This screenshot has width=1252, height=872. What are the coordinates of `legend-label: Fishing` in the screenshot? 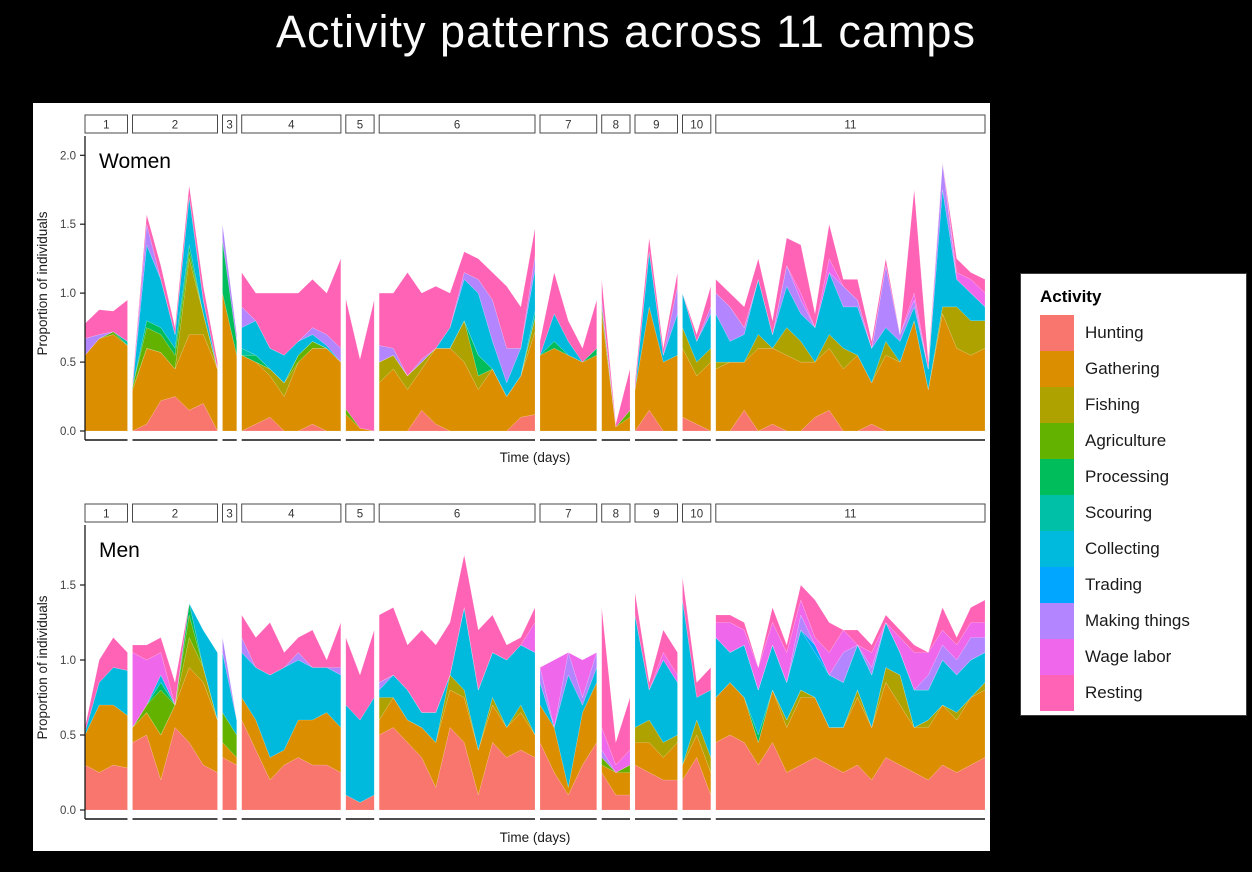 It's located at (1112, 404).